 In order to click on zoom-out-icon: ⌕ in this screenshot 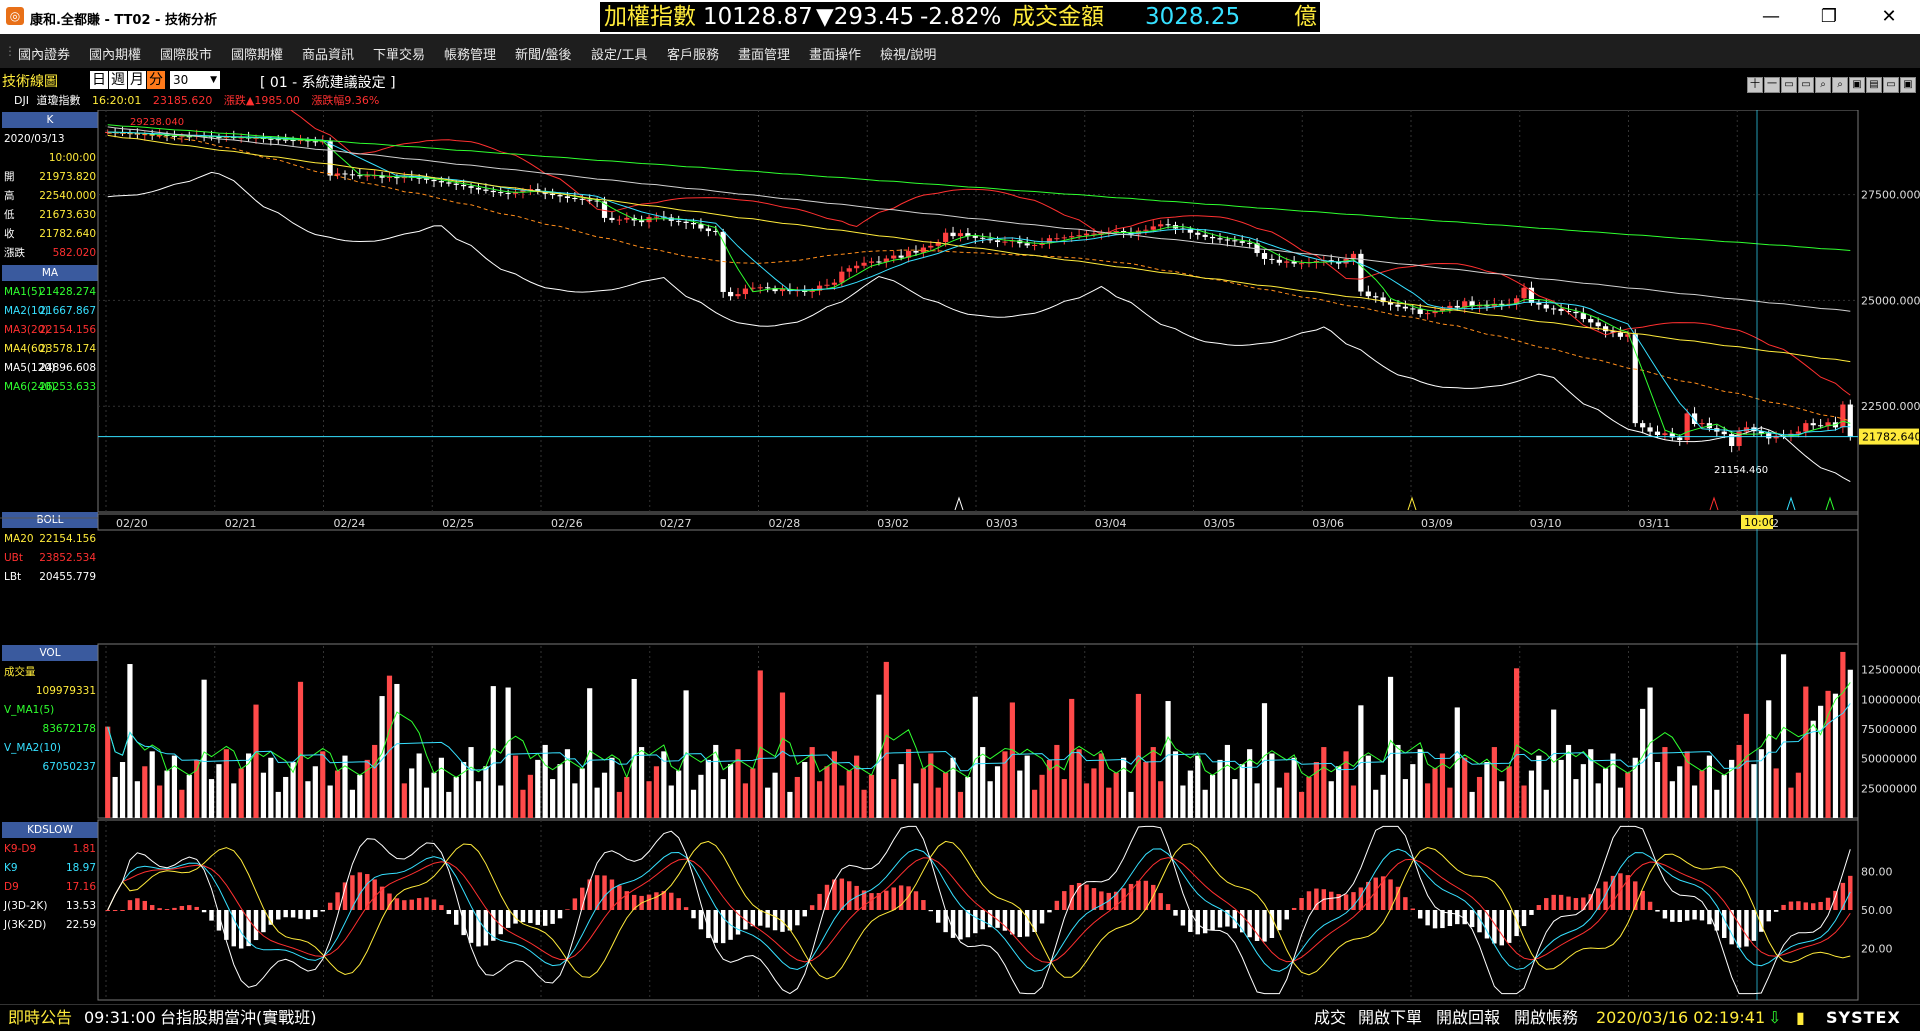, I will do `click(1840, 85)`.